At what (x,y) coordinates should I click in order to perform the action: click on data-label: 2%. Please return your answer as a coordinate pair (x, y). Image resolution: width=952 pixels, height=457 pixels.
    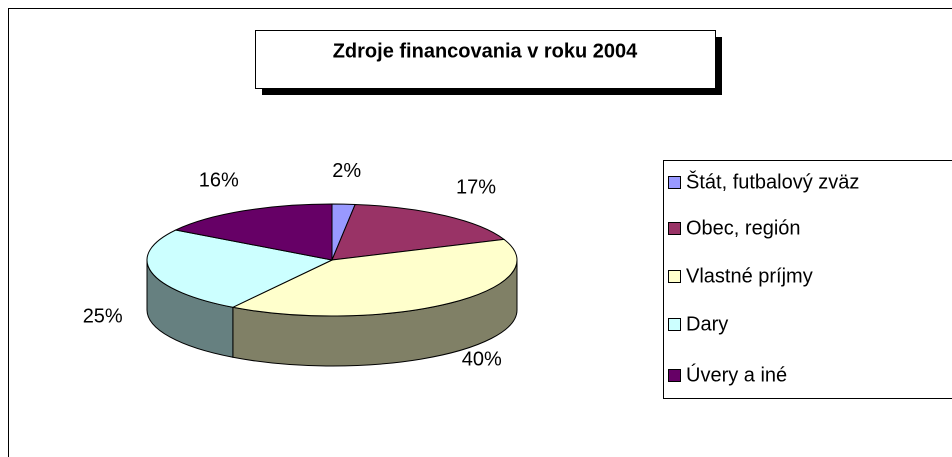
    Looking at the image, I should click on (346, 171).